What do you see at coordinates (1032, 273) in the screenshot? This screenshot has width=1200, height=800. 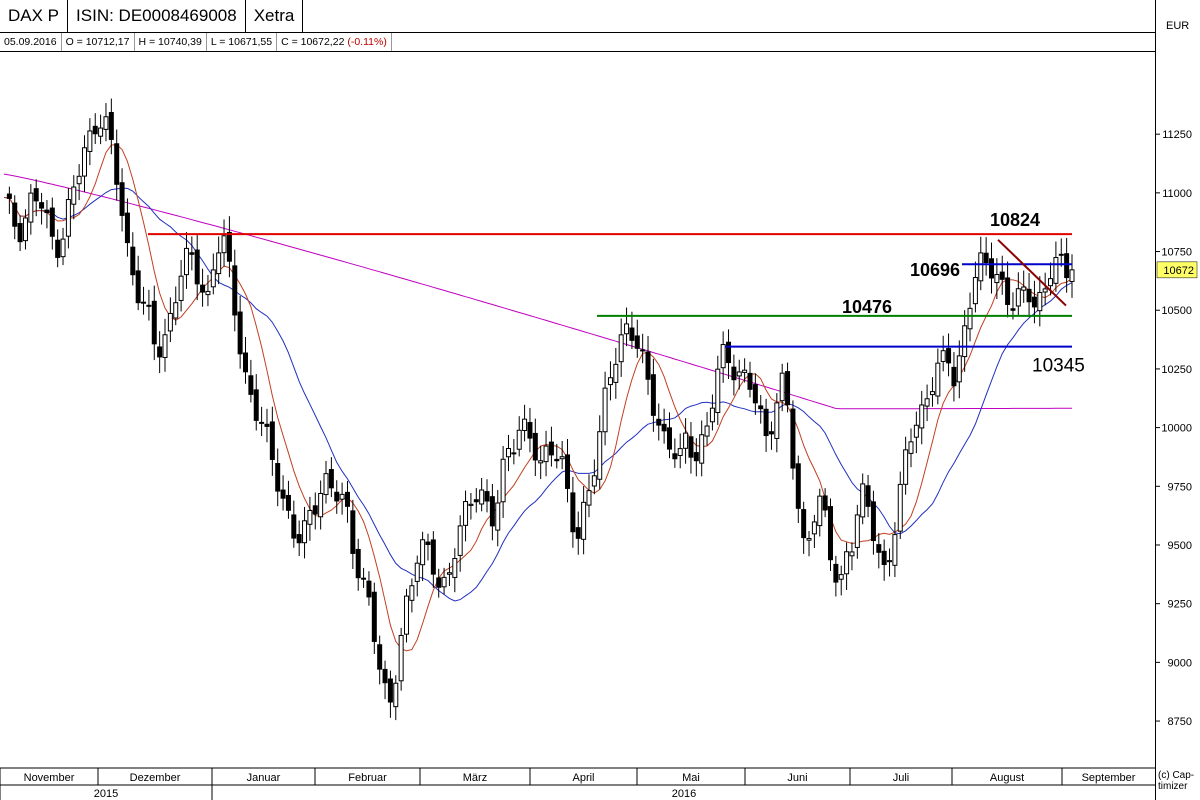 I see `trendline` at bounding box center [1032, 273].